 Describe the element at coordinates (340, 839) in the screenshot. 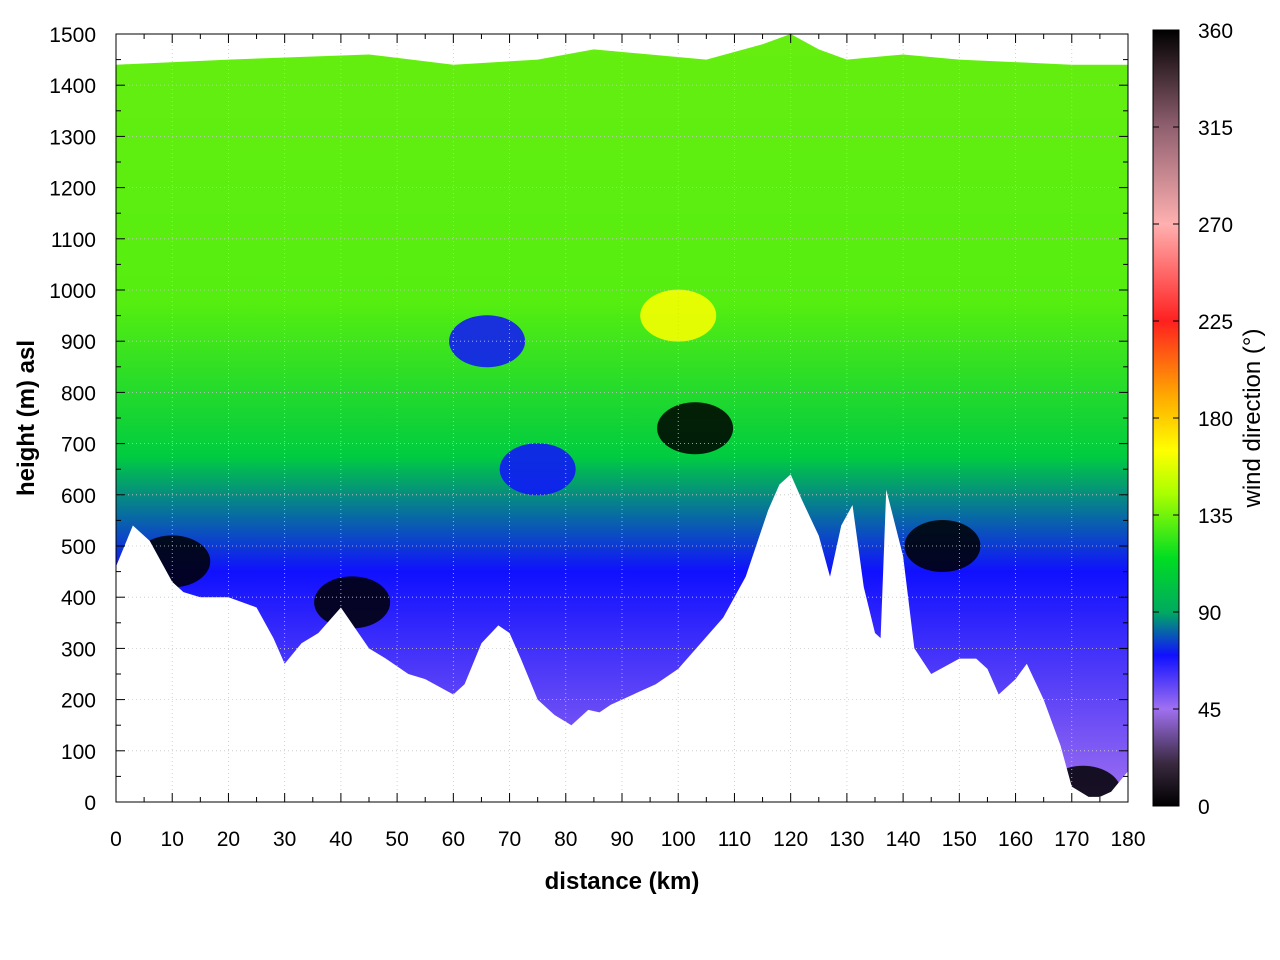

I see `x-tick-label: 40` at that location.